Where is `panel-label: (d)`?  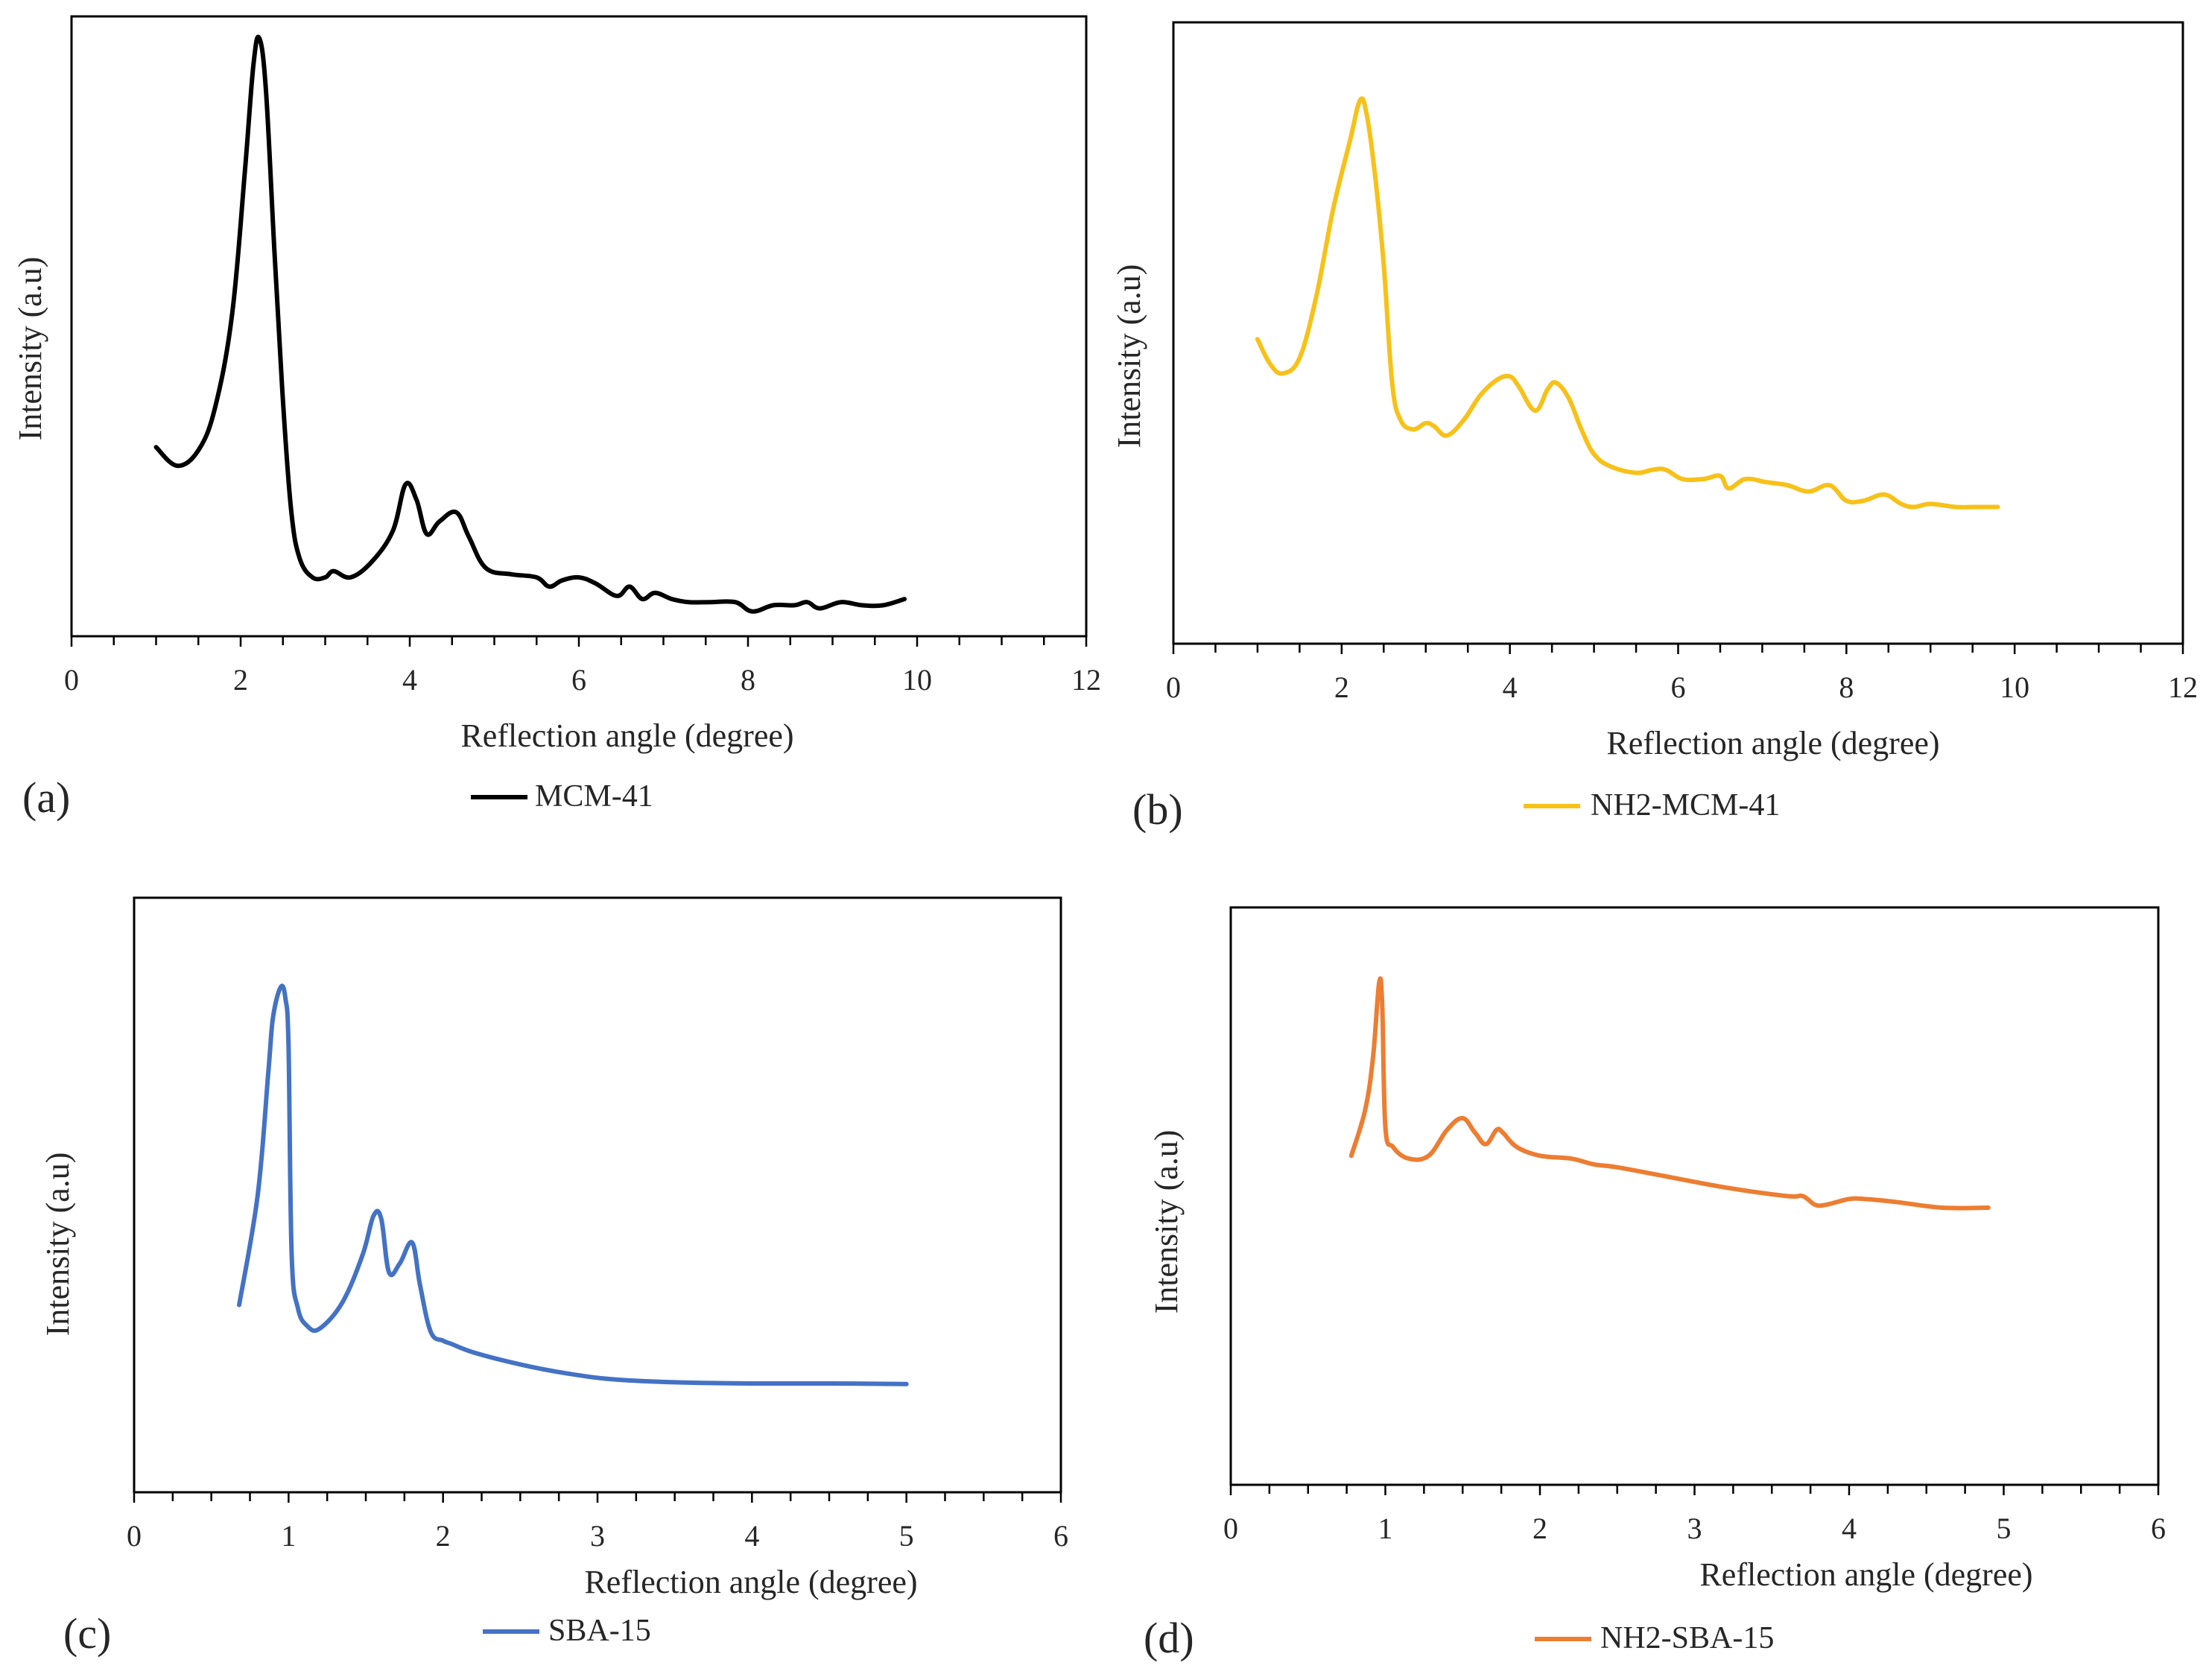
panel-label: (d) is located at coordinates (1169, 1638).